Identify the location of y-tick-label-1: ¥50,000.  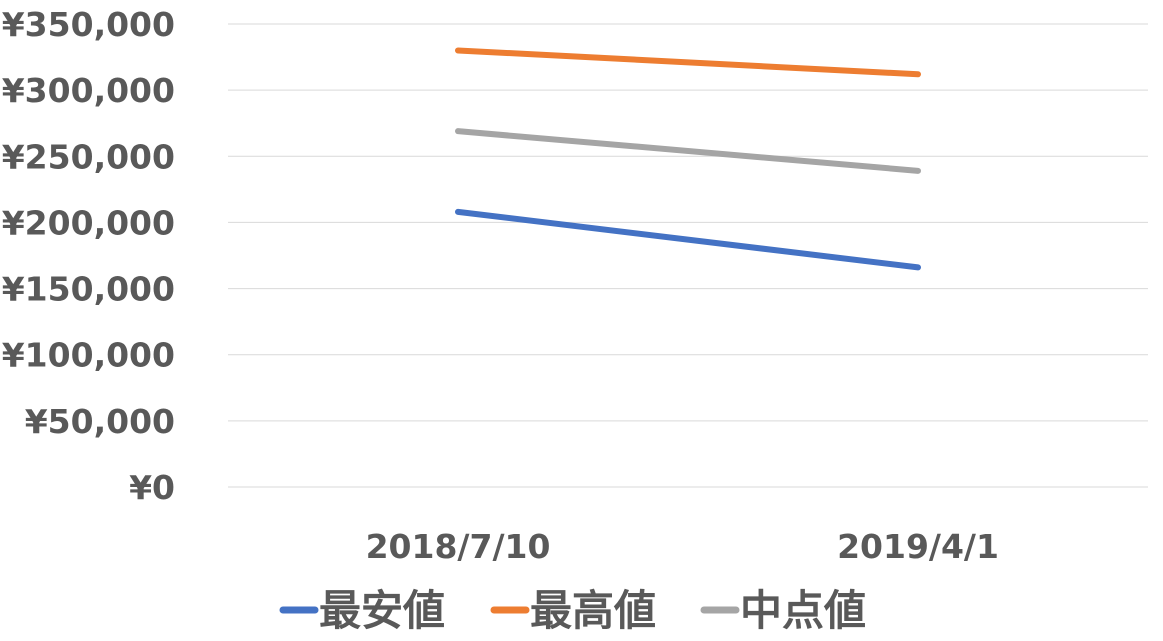
(100, 421).